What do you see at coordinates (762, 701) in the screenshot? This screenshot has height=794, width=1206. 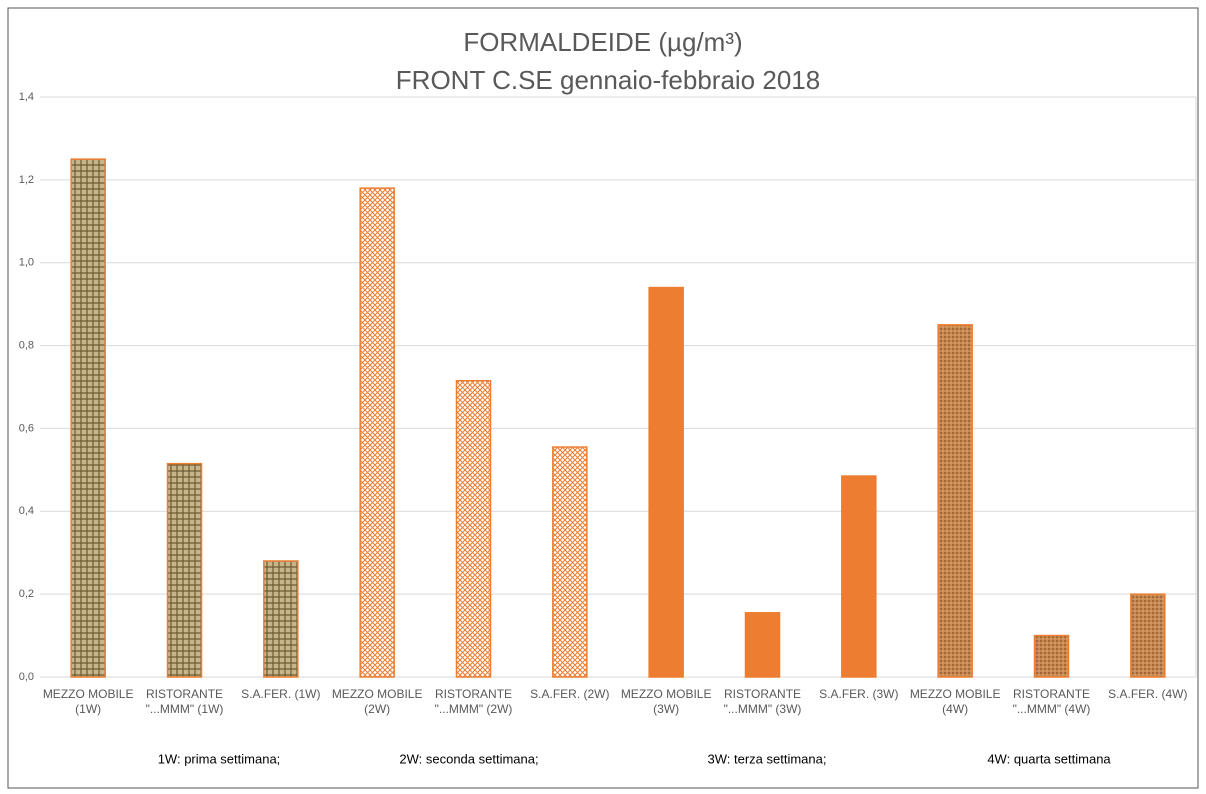 I see `x-tick-label: RISTORANTE "...MMM" (3W)` at bounding box center [762, 701].